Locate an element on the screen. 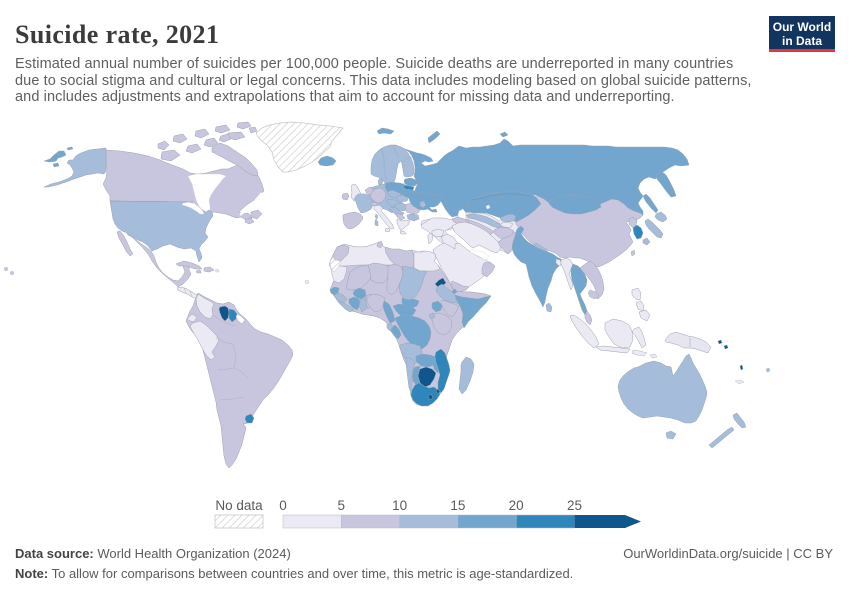 This screenshot has height=600, width=850. svg-text: 0 is located at coordinates (283, 505).